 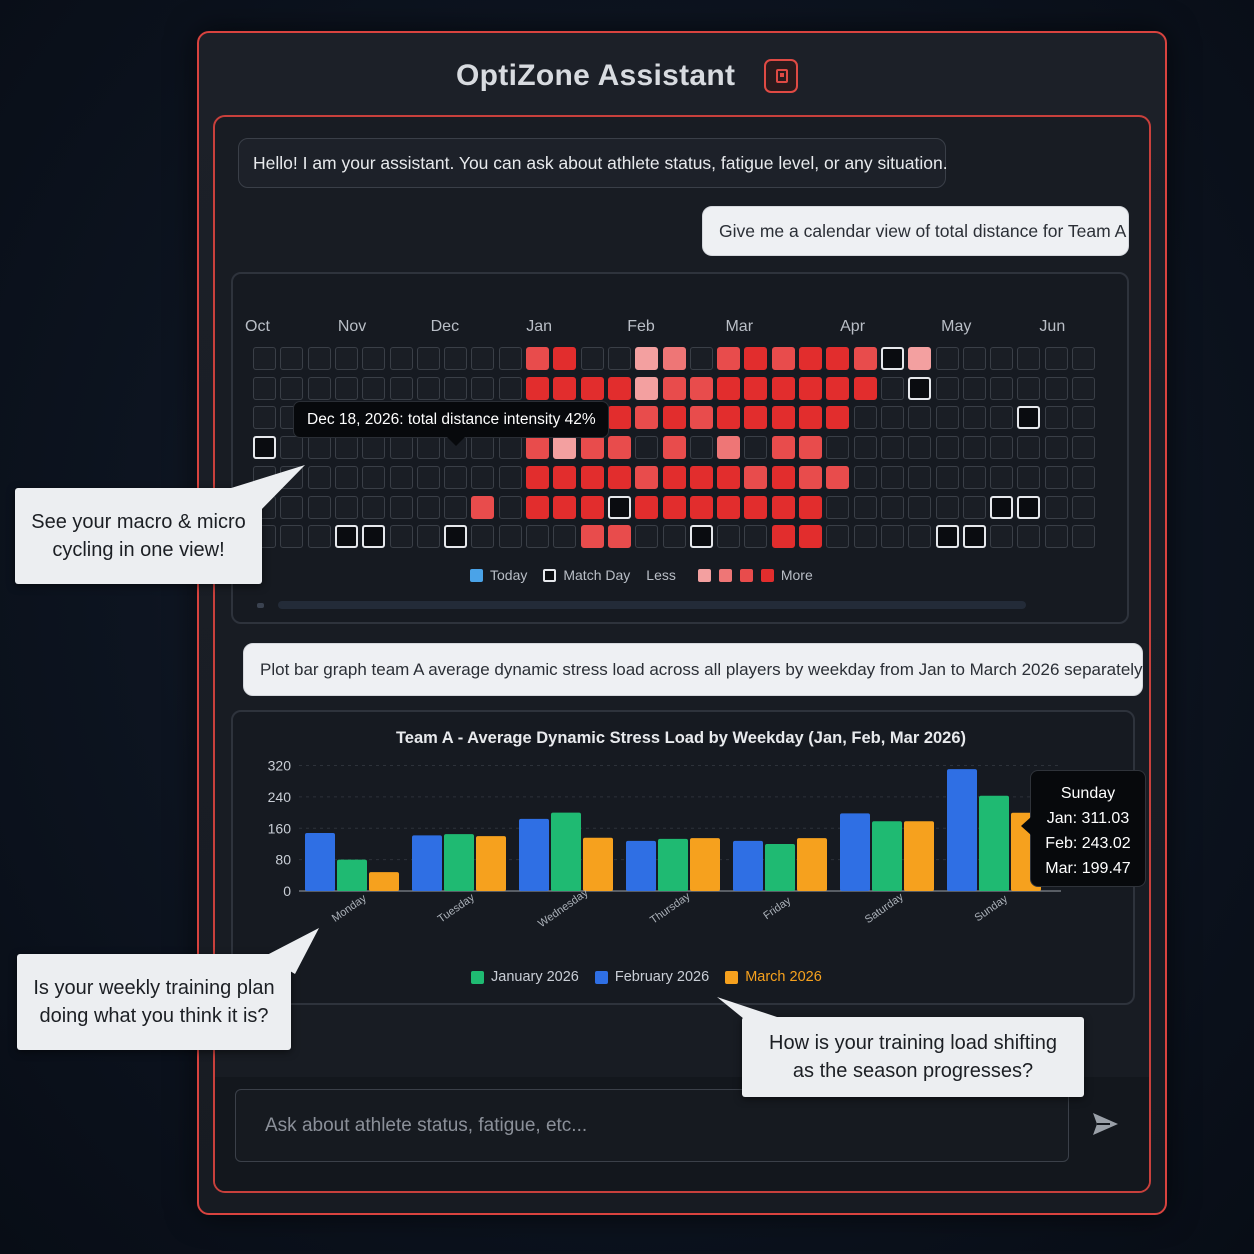 I want to click on chat-input, so click(x=652, y=1125).